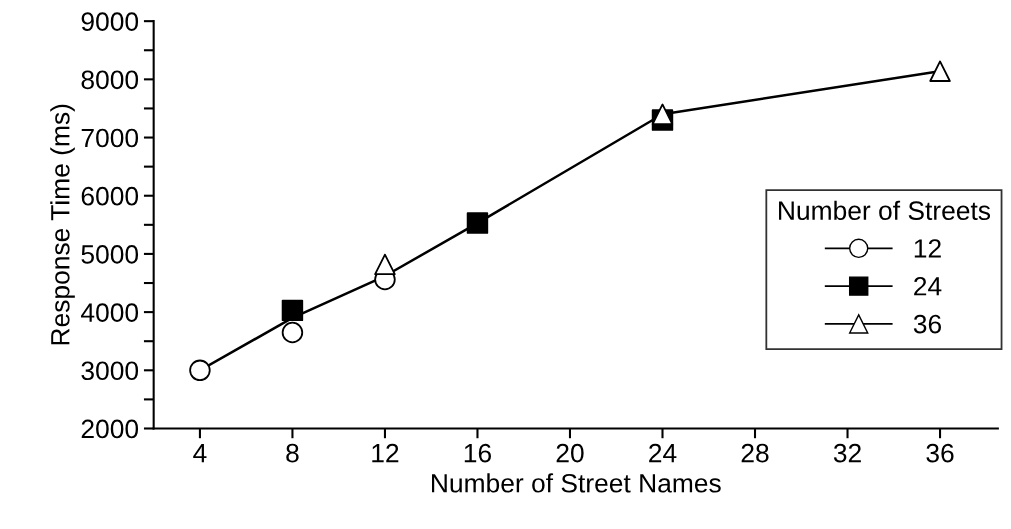 This screenshot has width=1011, height=529. I want to click on x-axis-title: Number of Street Names, so click(576, 483).